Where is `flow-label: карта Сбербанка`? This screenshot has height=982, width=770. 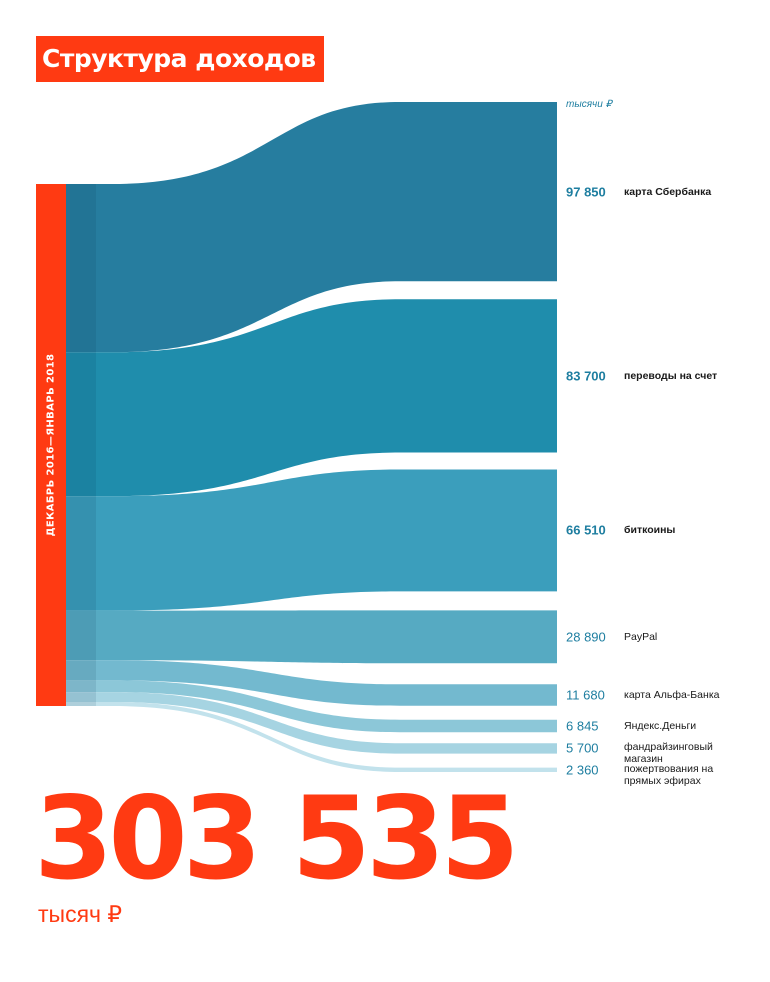 flow-label: карта Сбербанка is located at coordinates (668, 191).